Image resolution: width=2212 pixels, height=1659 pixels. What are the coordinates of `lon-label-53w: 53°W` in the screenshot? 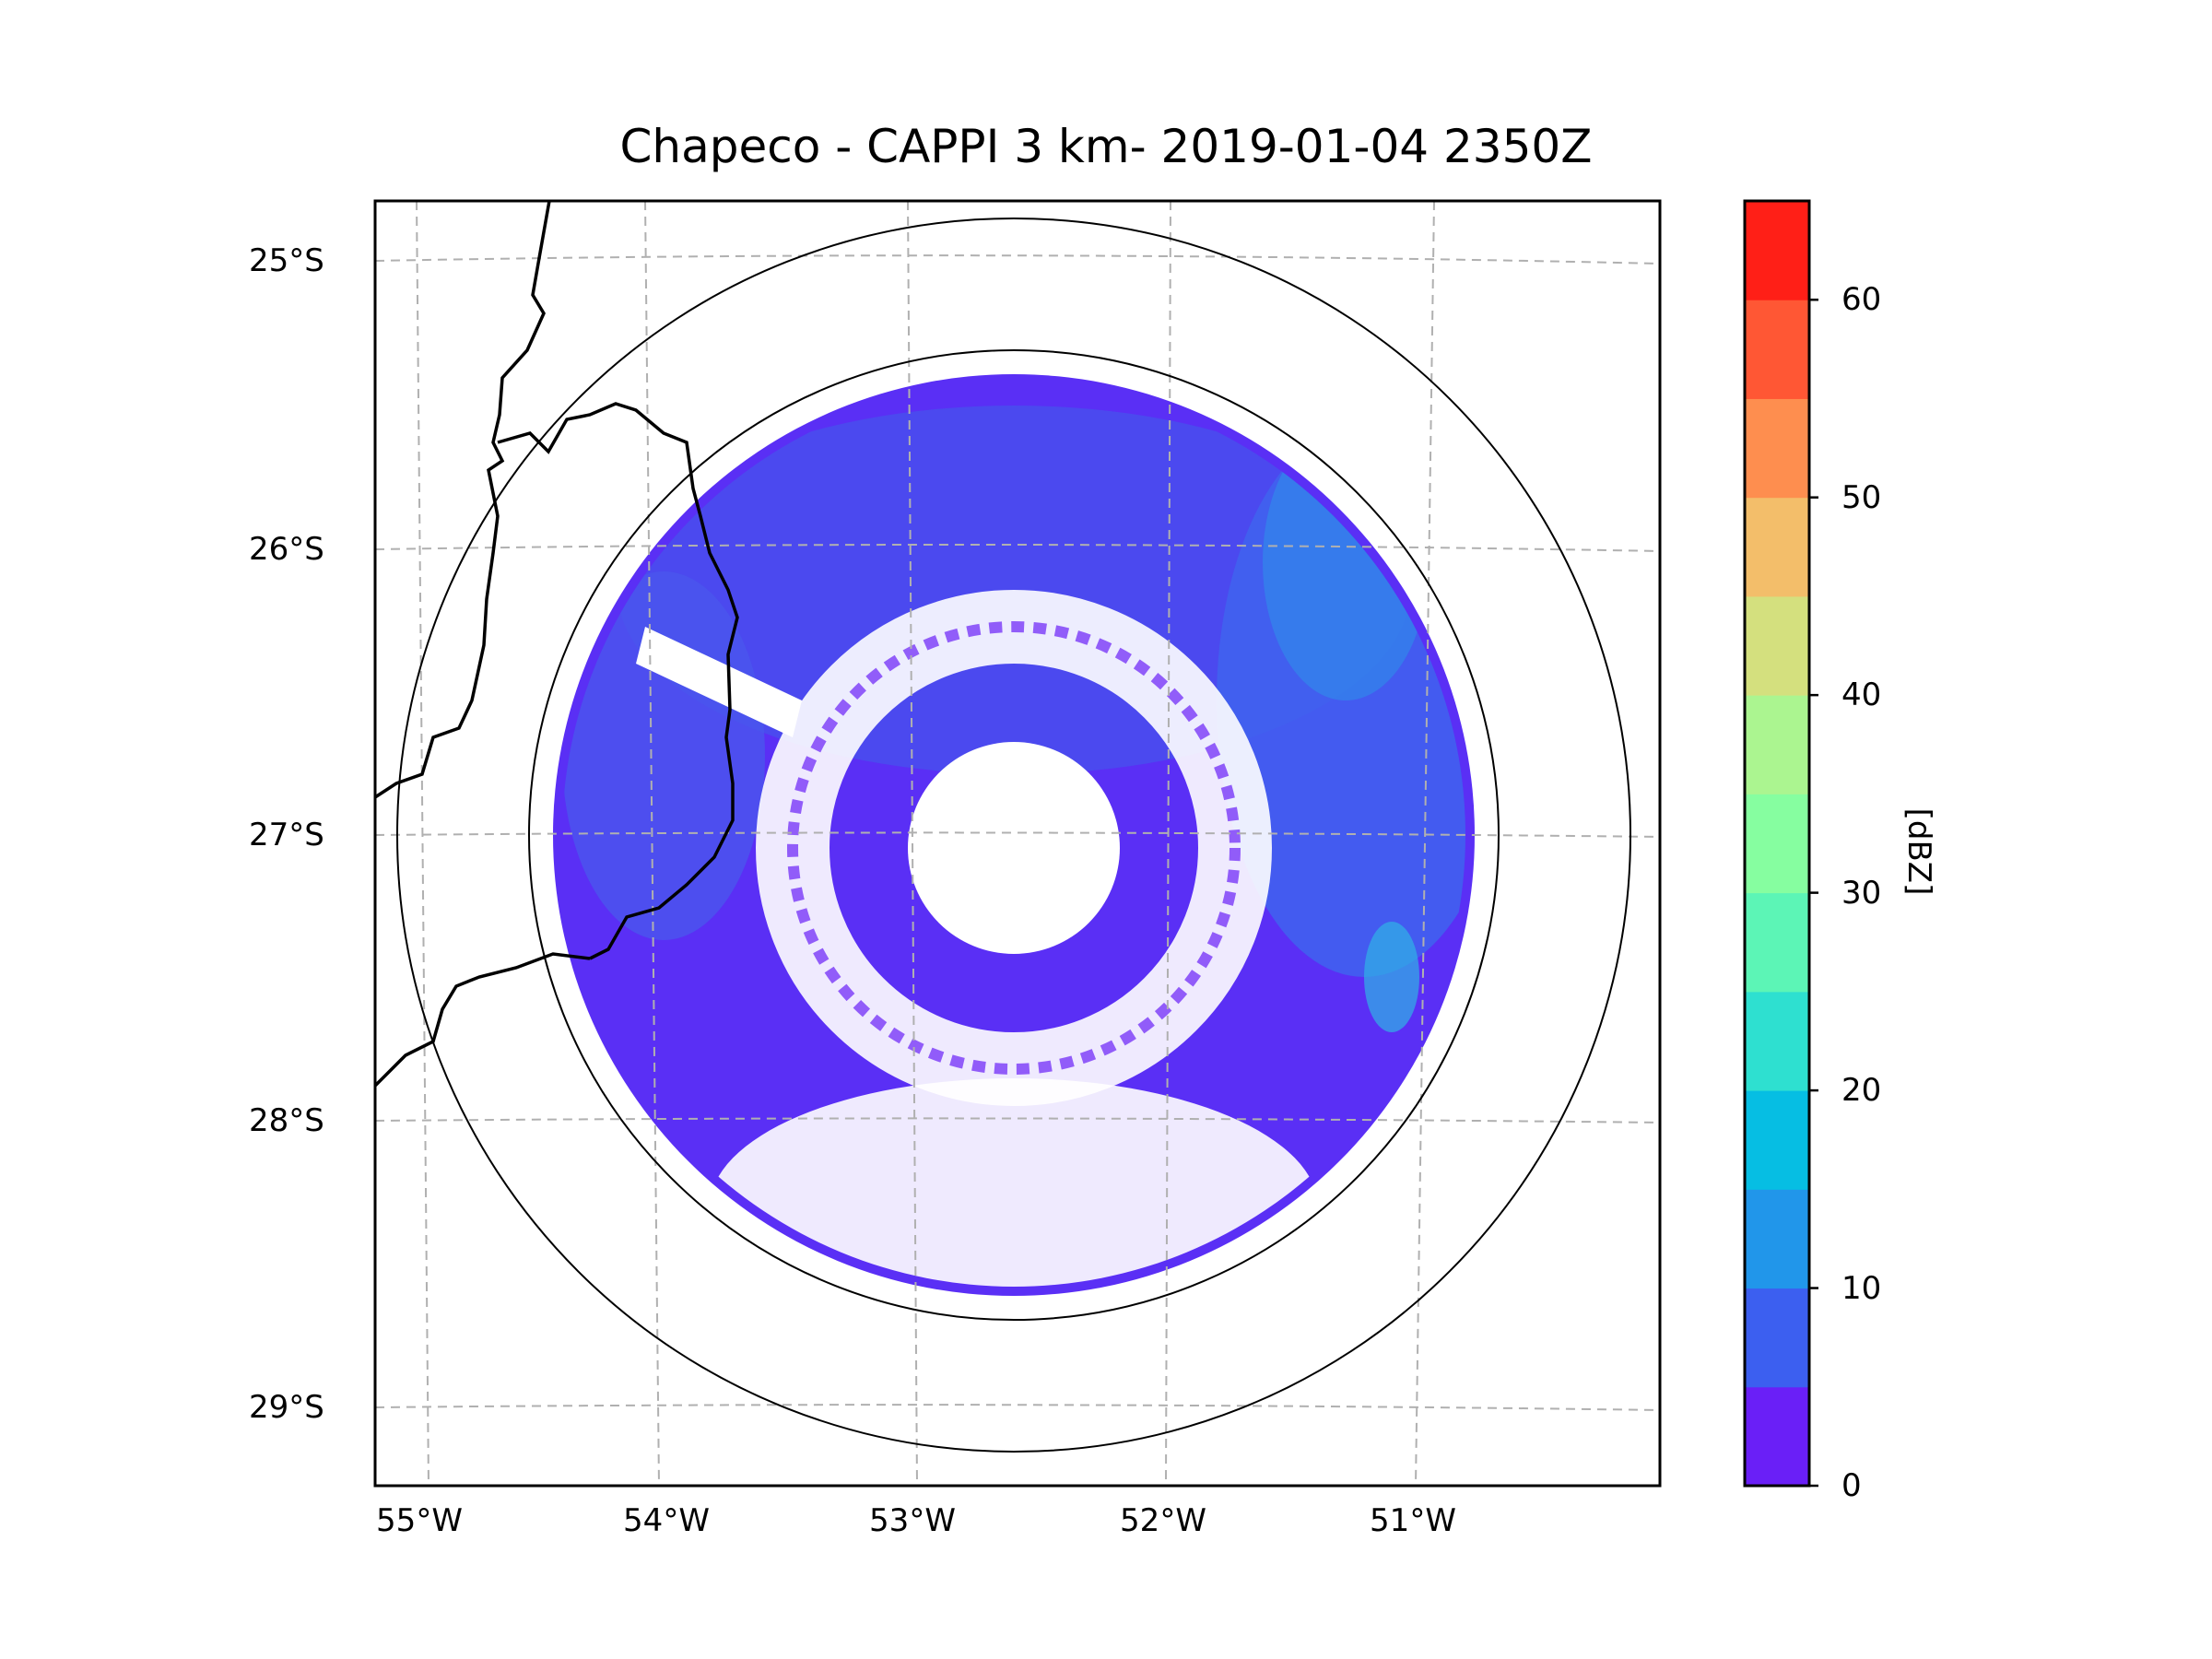 It's located at (912, 1520).